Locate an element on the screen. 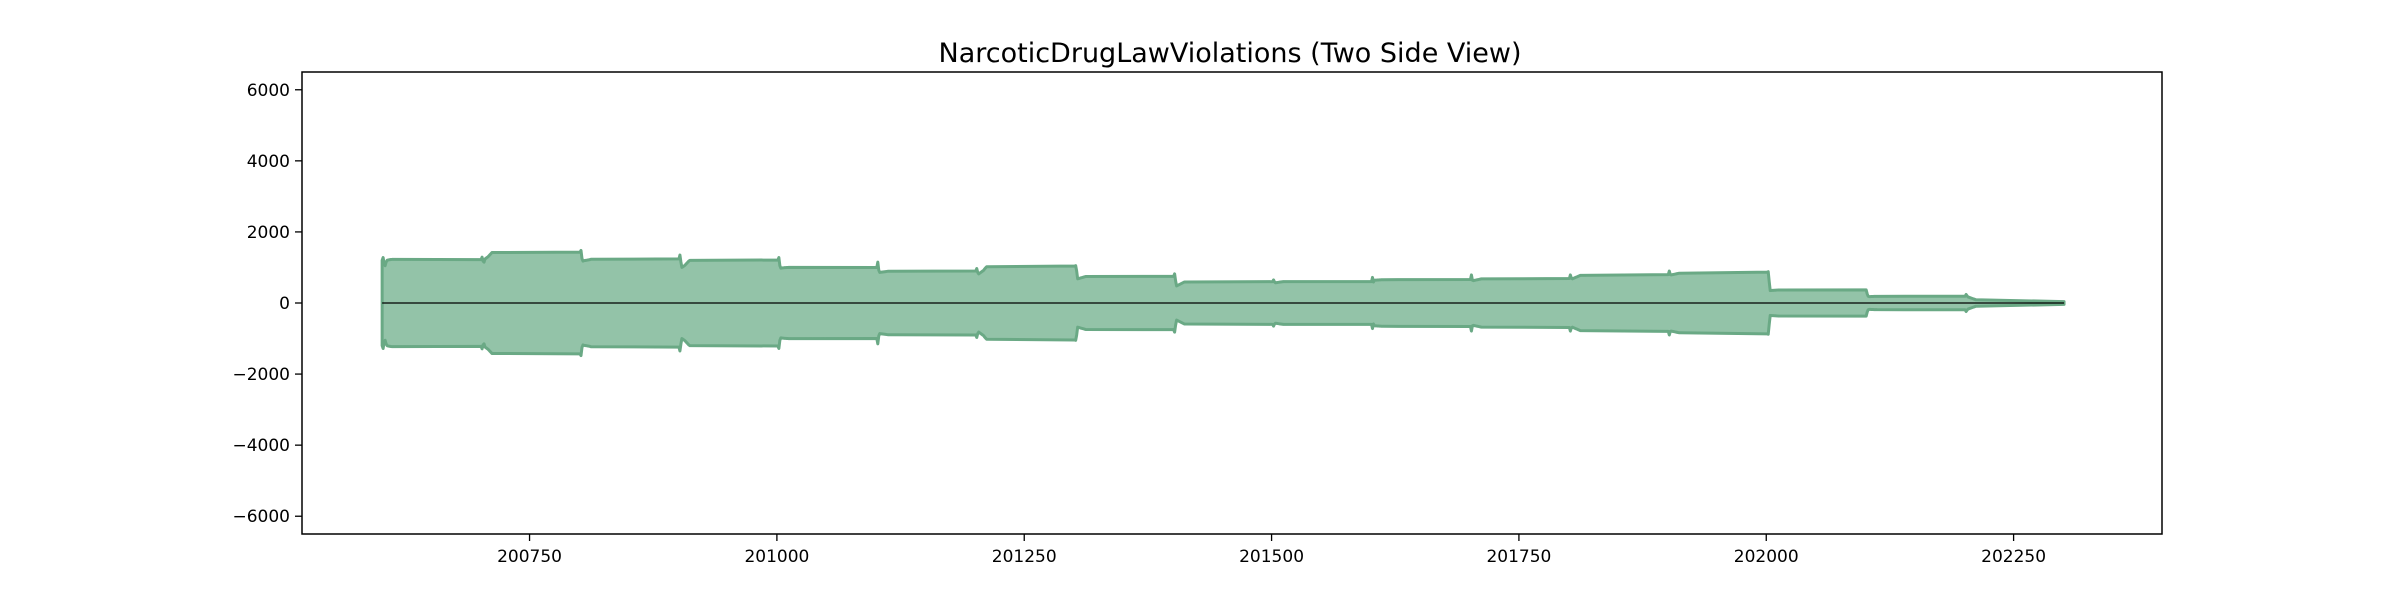 The image size is (2400, 600). x-tick-label: 200750 is located at coordinates (529, 557).